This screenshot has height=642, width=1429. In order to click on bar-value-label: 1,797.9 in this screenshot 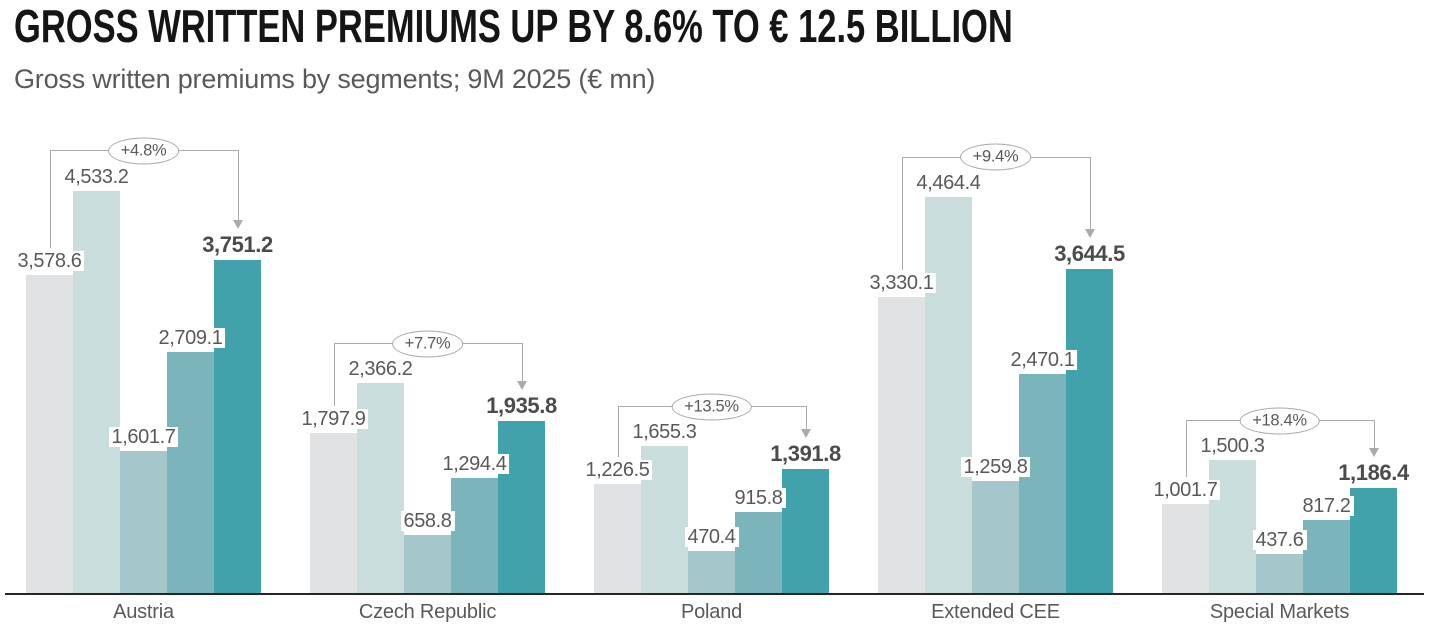, I will do `click(333, 419)`.